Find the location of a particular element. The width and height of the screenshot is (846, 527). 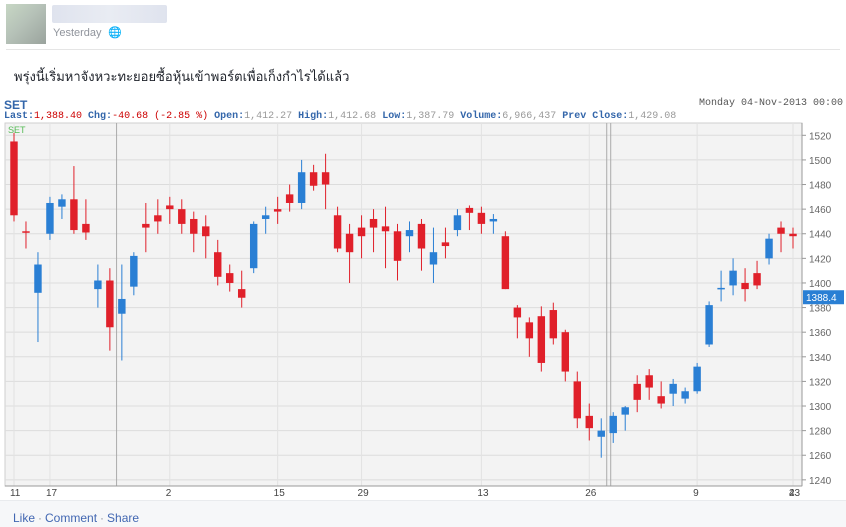

y-tick-label: 1500 is located at coordinates (820, 161).